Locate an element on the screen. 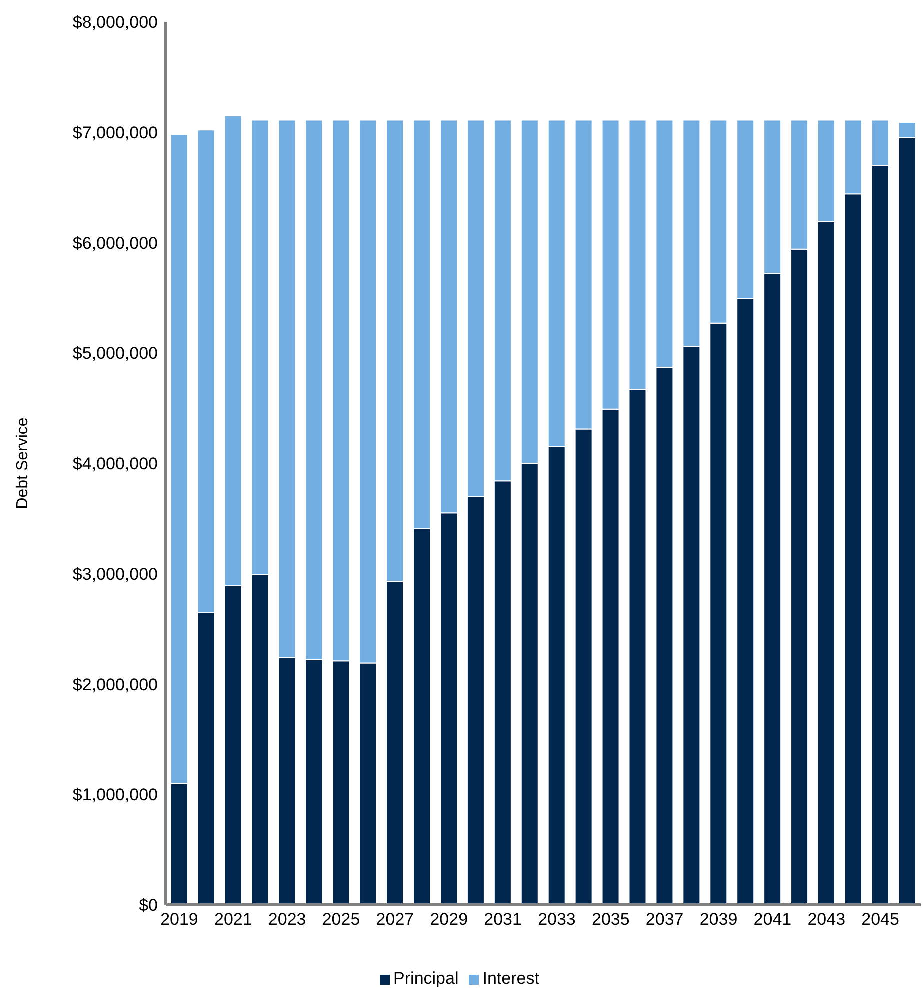 Image resolution: width=923 pixels, height=998 pixels. x-tick-label: 2019 is located at coordinates (179, 920).